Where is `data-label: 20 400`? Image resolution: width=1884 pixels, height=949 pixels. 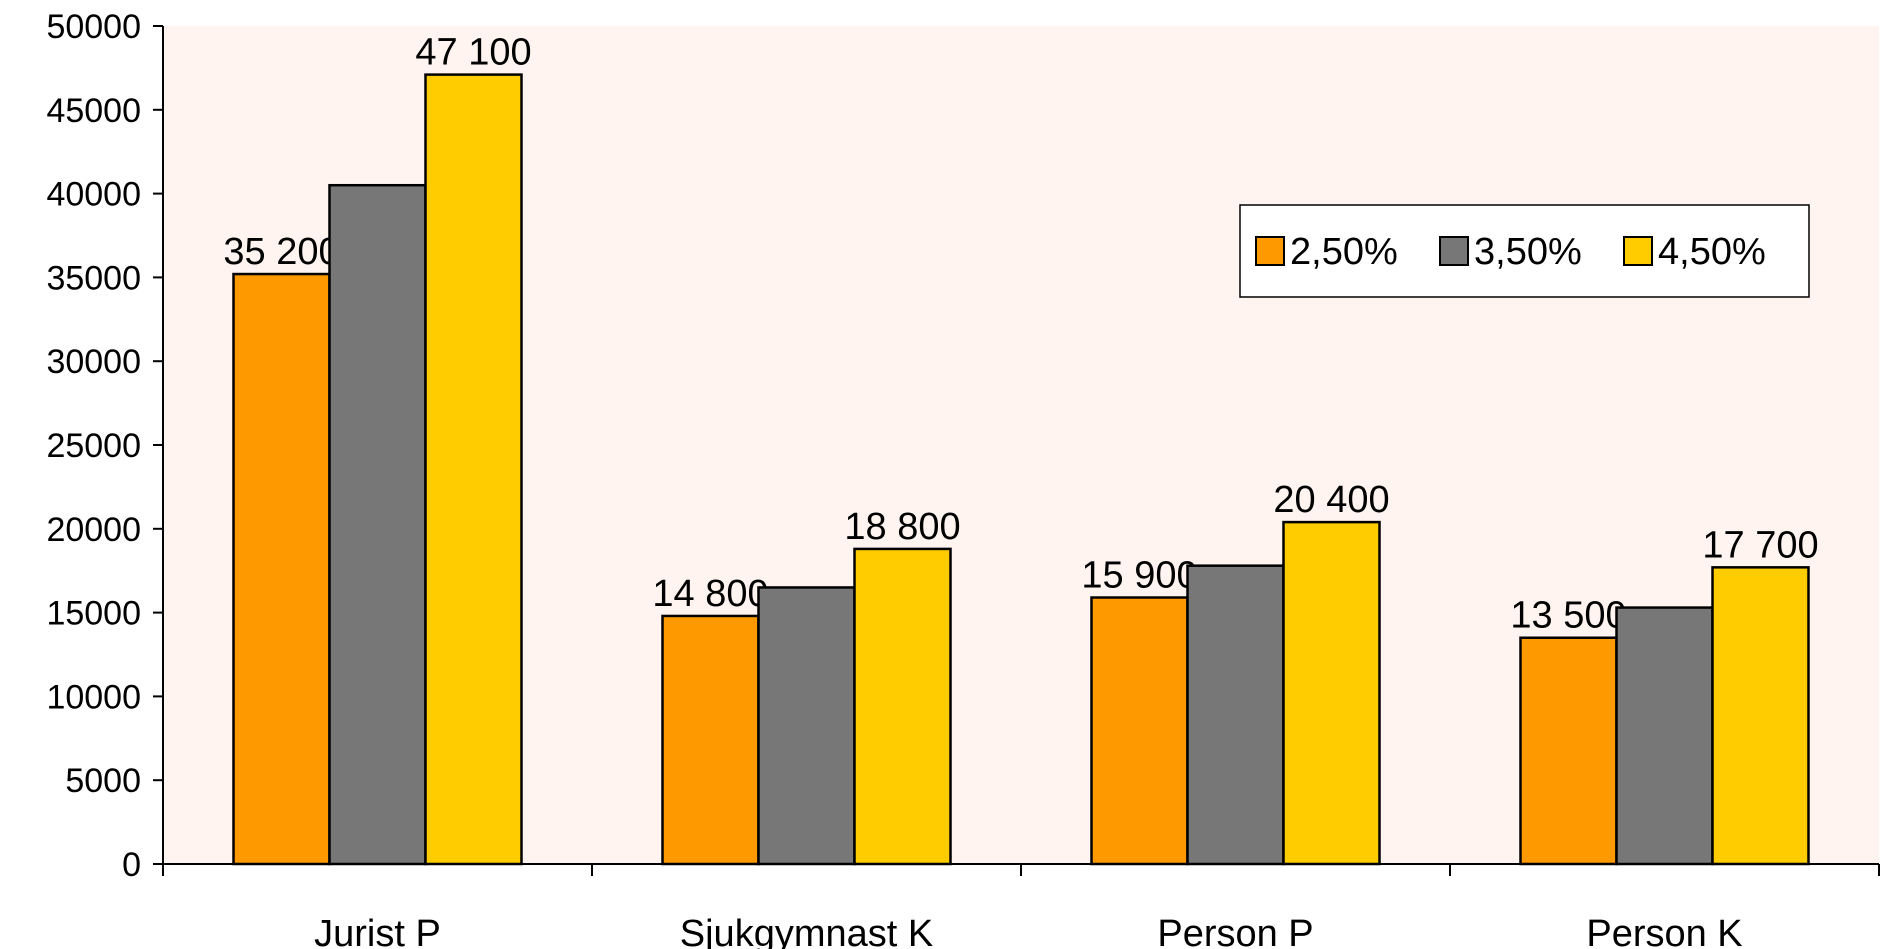
data-label: 20 400 is located at coordinates (1331, 500).